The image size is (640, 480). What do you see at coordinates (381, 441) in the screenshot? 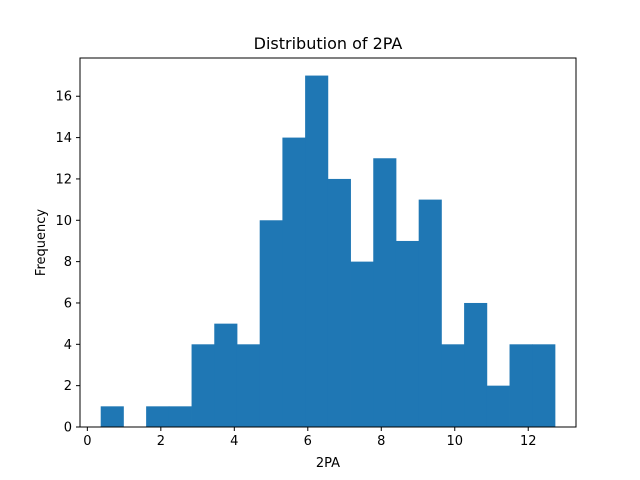
I see `x-tick-label: 8` at bounding box center [381, 441].